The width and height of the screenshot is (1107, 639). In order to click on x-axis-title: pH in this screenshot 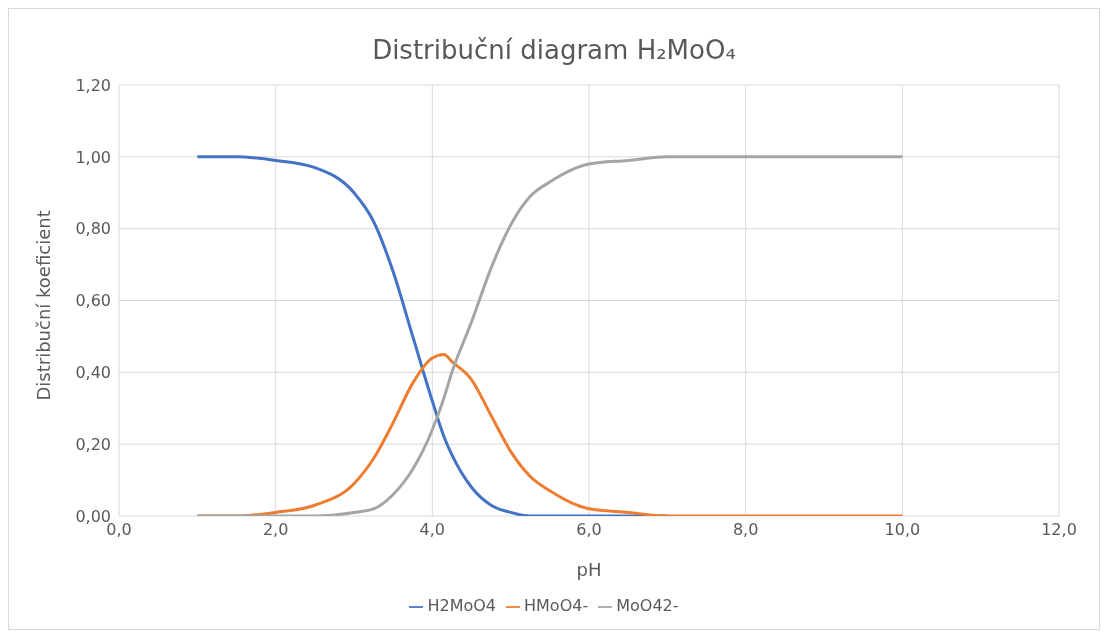, I will do `click(589, 569)`.